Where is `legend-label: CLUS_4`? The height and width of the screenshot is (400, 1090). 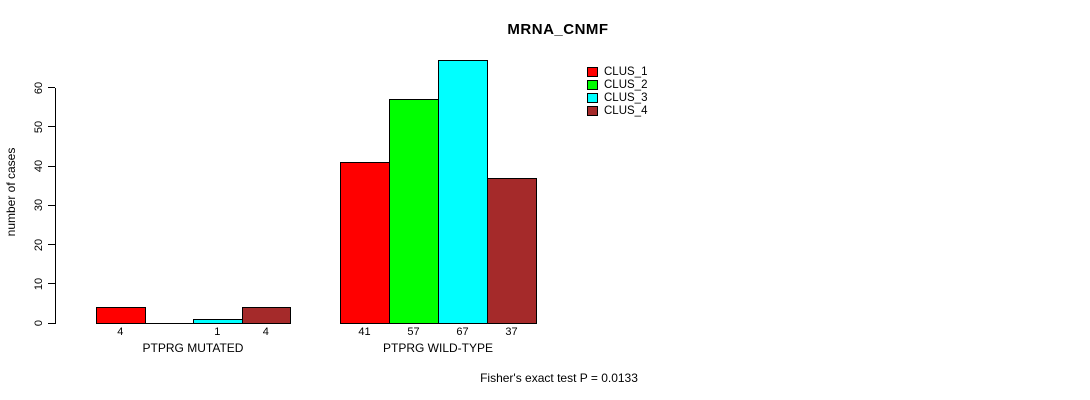 legend-label: CLUS_4 is located at coordinates (626, 110).